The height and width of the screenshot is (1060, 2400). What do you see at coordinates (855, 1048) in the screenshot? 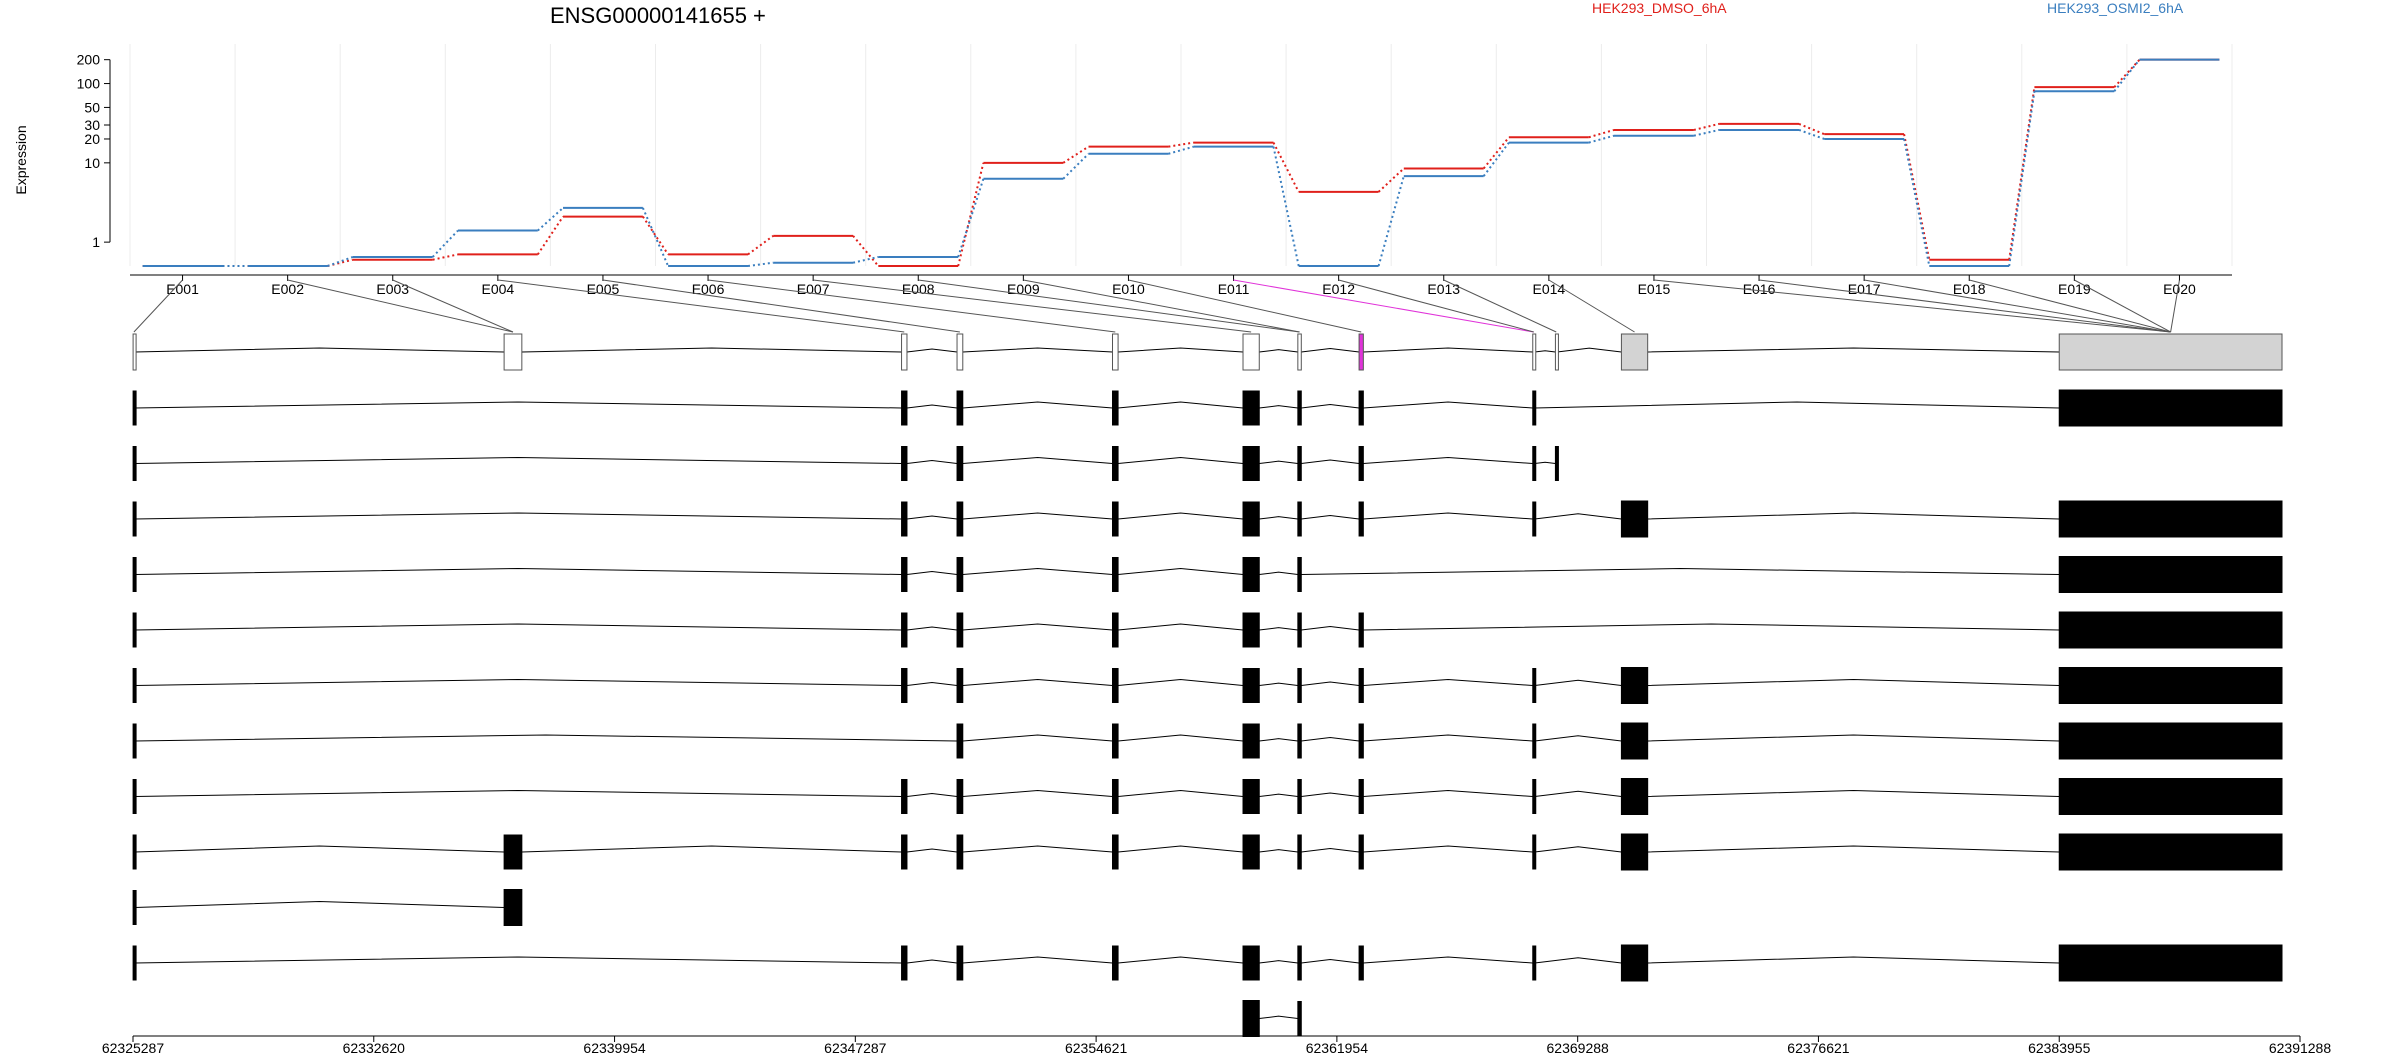
I see `genomic-tick-label: 62347287` at bounding box center [855, 1048].